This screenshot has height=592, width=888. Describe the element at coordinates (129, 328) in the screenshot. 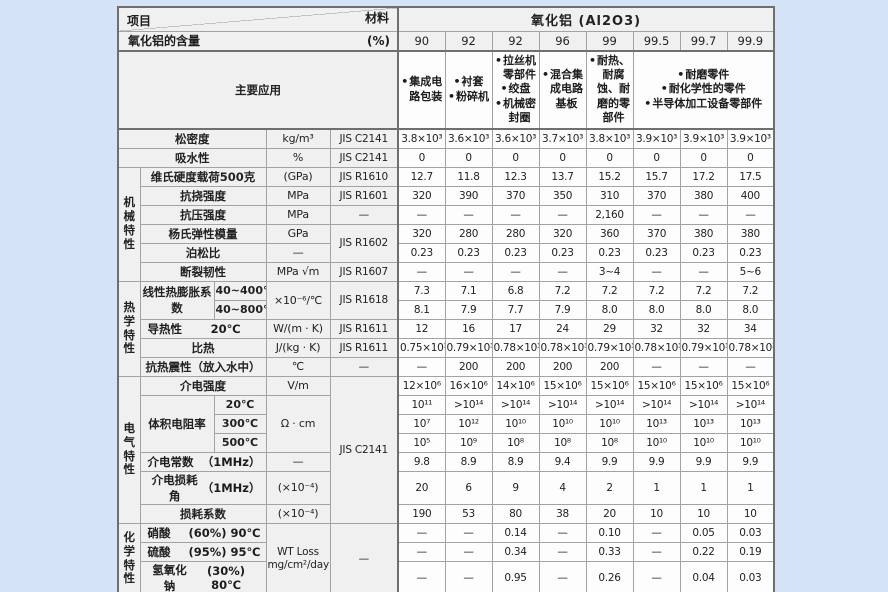

I see `group-label-thermal: 热学特性` at that location.